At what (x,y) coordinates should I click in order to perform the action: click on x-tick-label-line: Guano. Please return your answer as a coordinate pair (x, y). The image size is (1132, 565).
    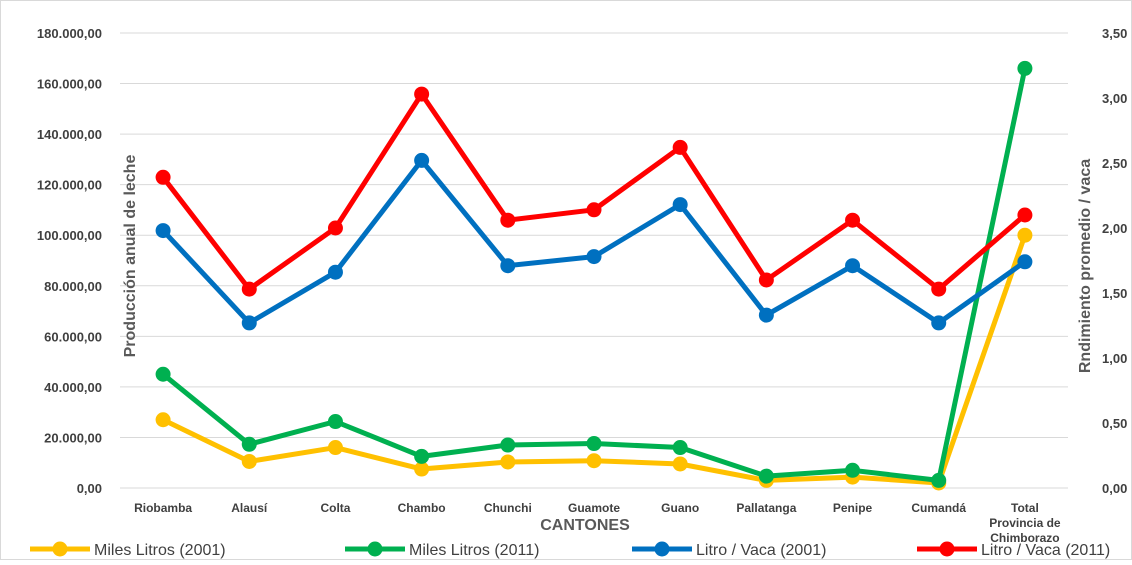
    Looking at the image, I should click on (680, 508).